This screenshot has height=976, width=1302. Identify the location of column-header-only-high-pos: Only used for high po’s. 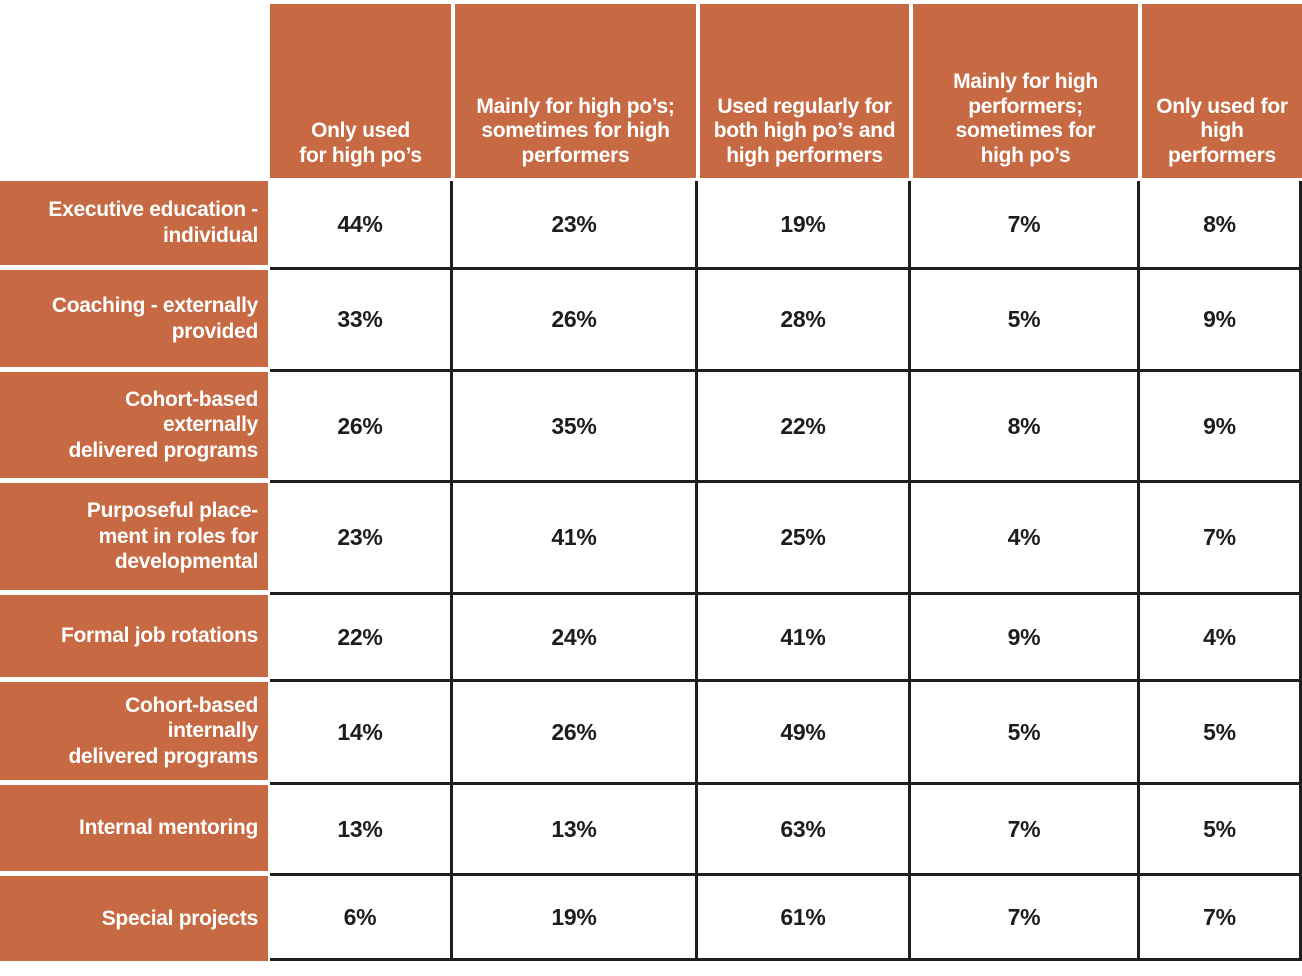
(361, 92).